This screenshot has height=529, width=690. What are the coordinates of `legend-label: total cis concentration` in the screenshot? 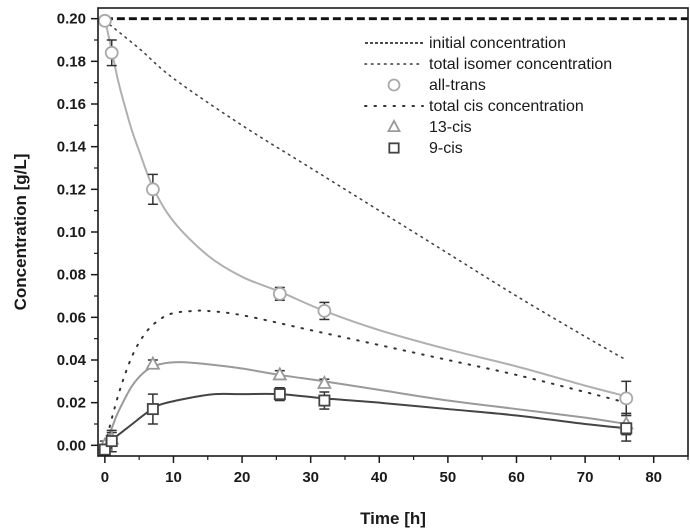 It's located at (506, 106).